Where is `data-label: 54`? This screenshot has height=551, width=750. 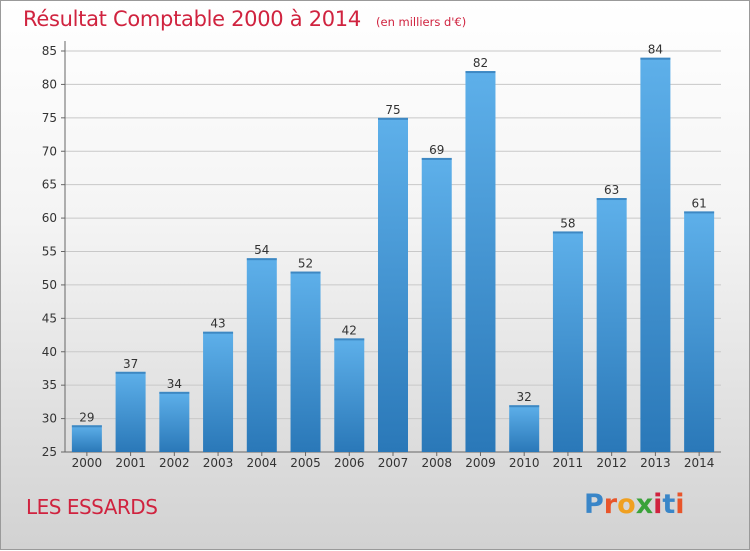 data-label: 54 is located at coordinates (261, 250).